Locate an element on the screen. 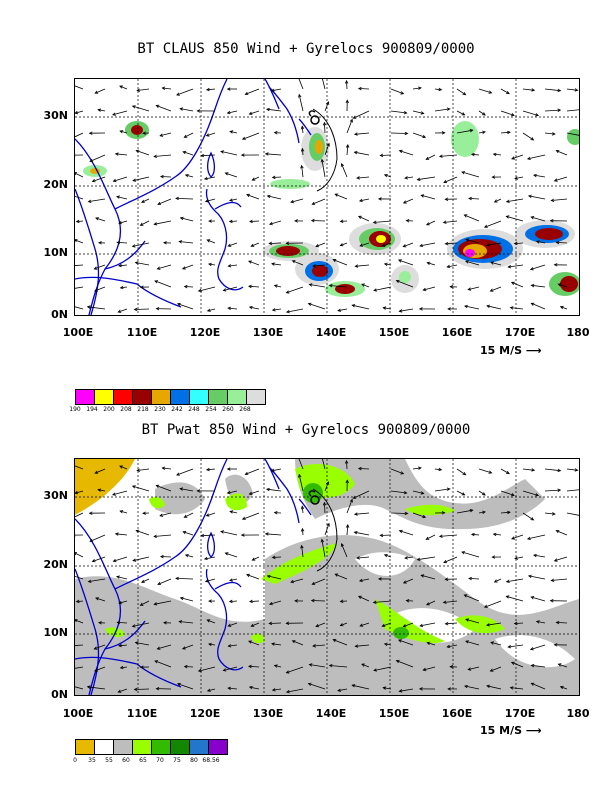 This screenshot has height=792, width=612. p1-xlabel-180: 180 is located at coordinates (578, 332).